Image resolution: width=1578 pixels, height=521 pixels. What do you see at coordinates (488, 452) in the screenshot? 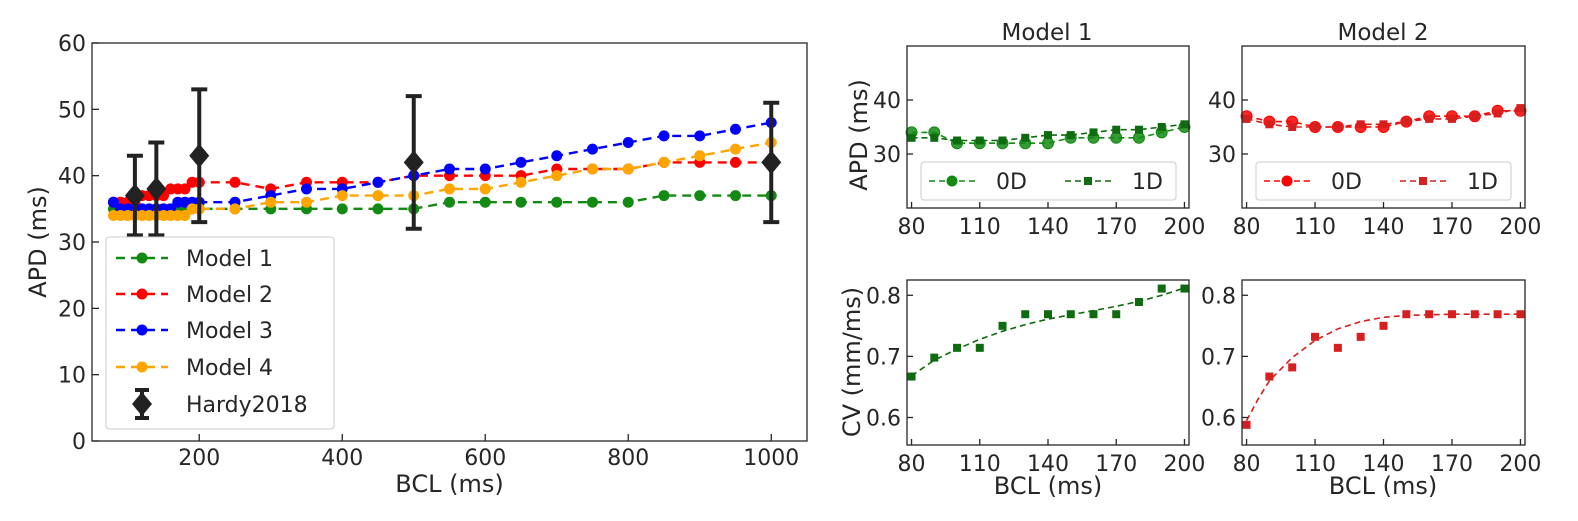
I see `main-x-ticks: 200 400 600 800 1000` at bounding box center [488, 452].